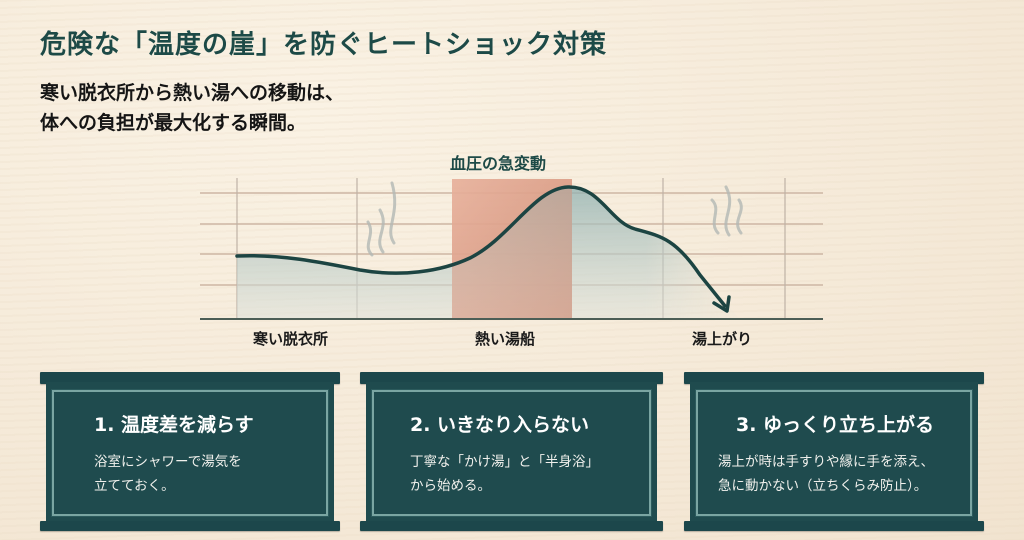  What do you see at coordinates (291, 339) in the screenshot?
I see `stage-label-cold-dressing-room: 寒い脱衣所` at bounding box center [291, 339].